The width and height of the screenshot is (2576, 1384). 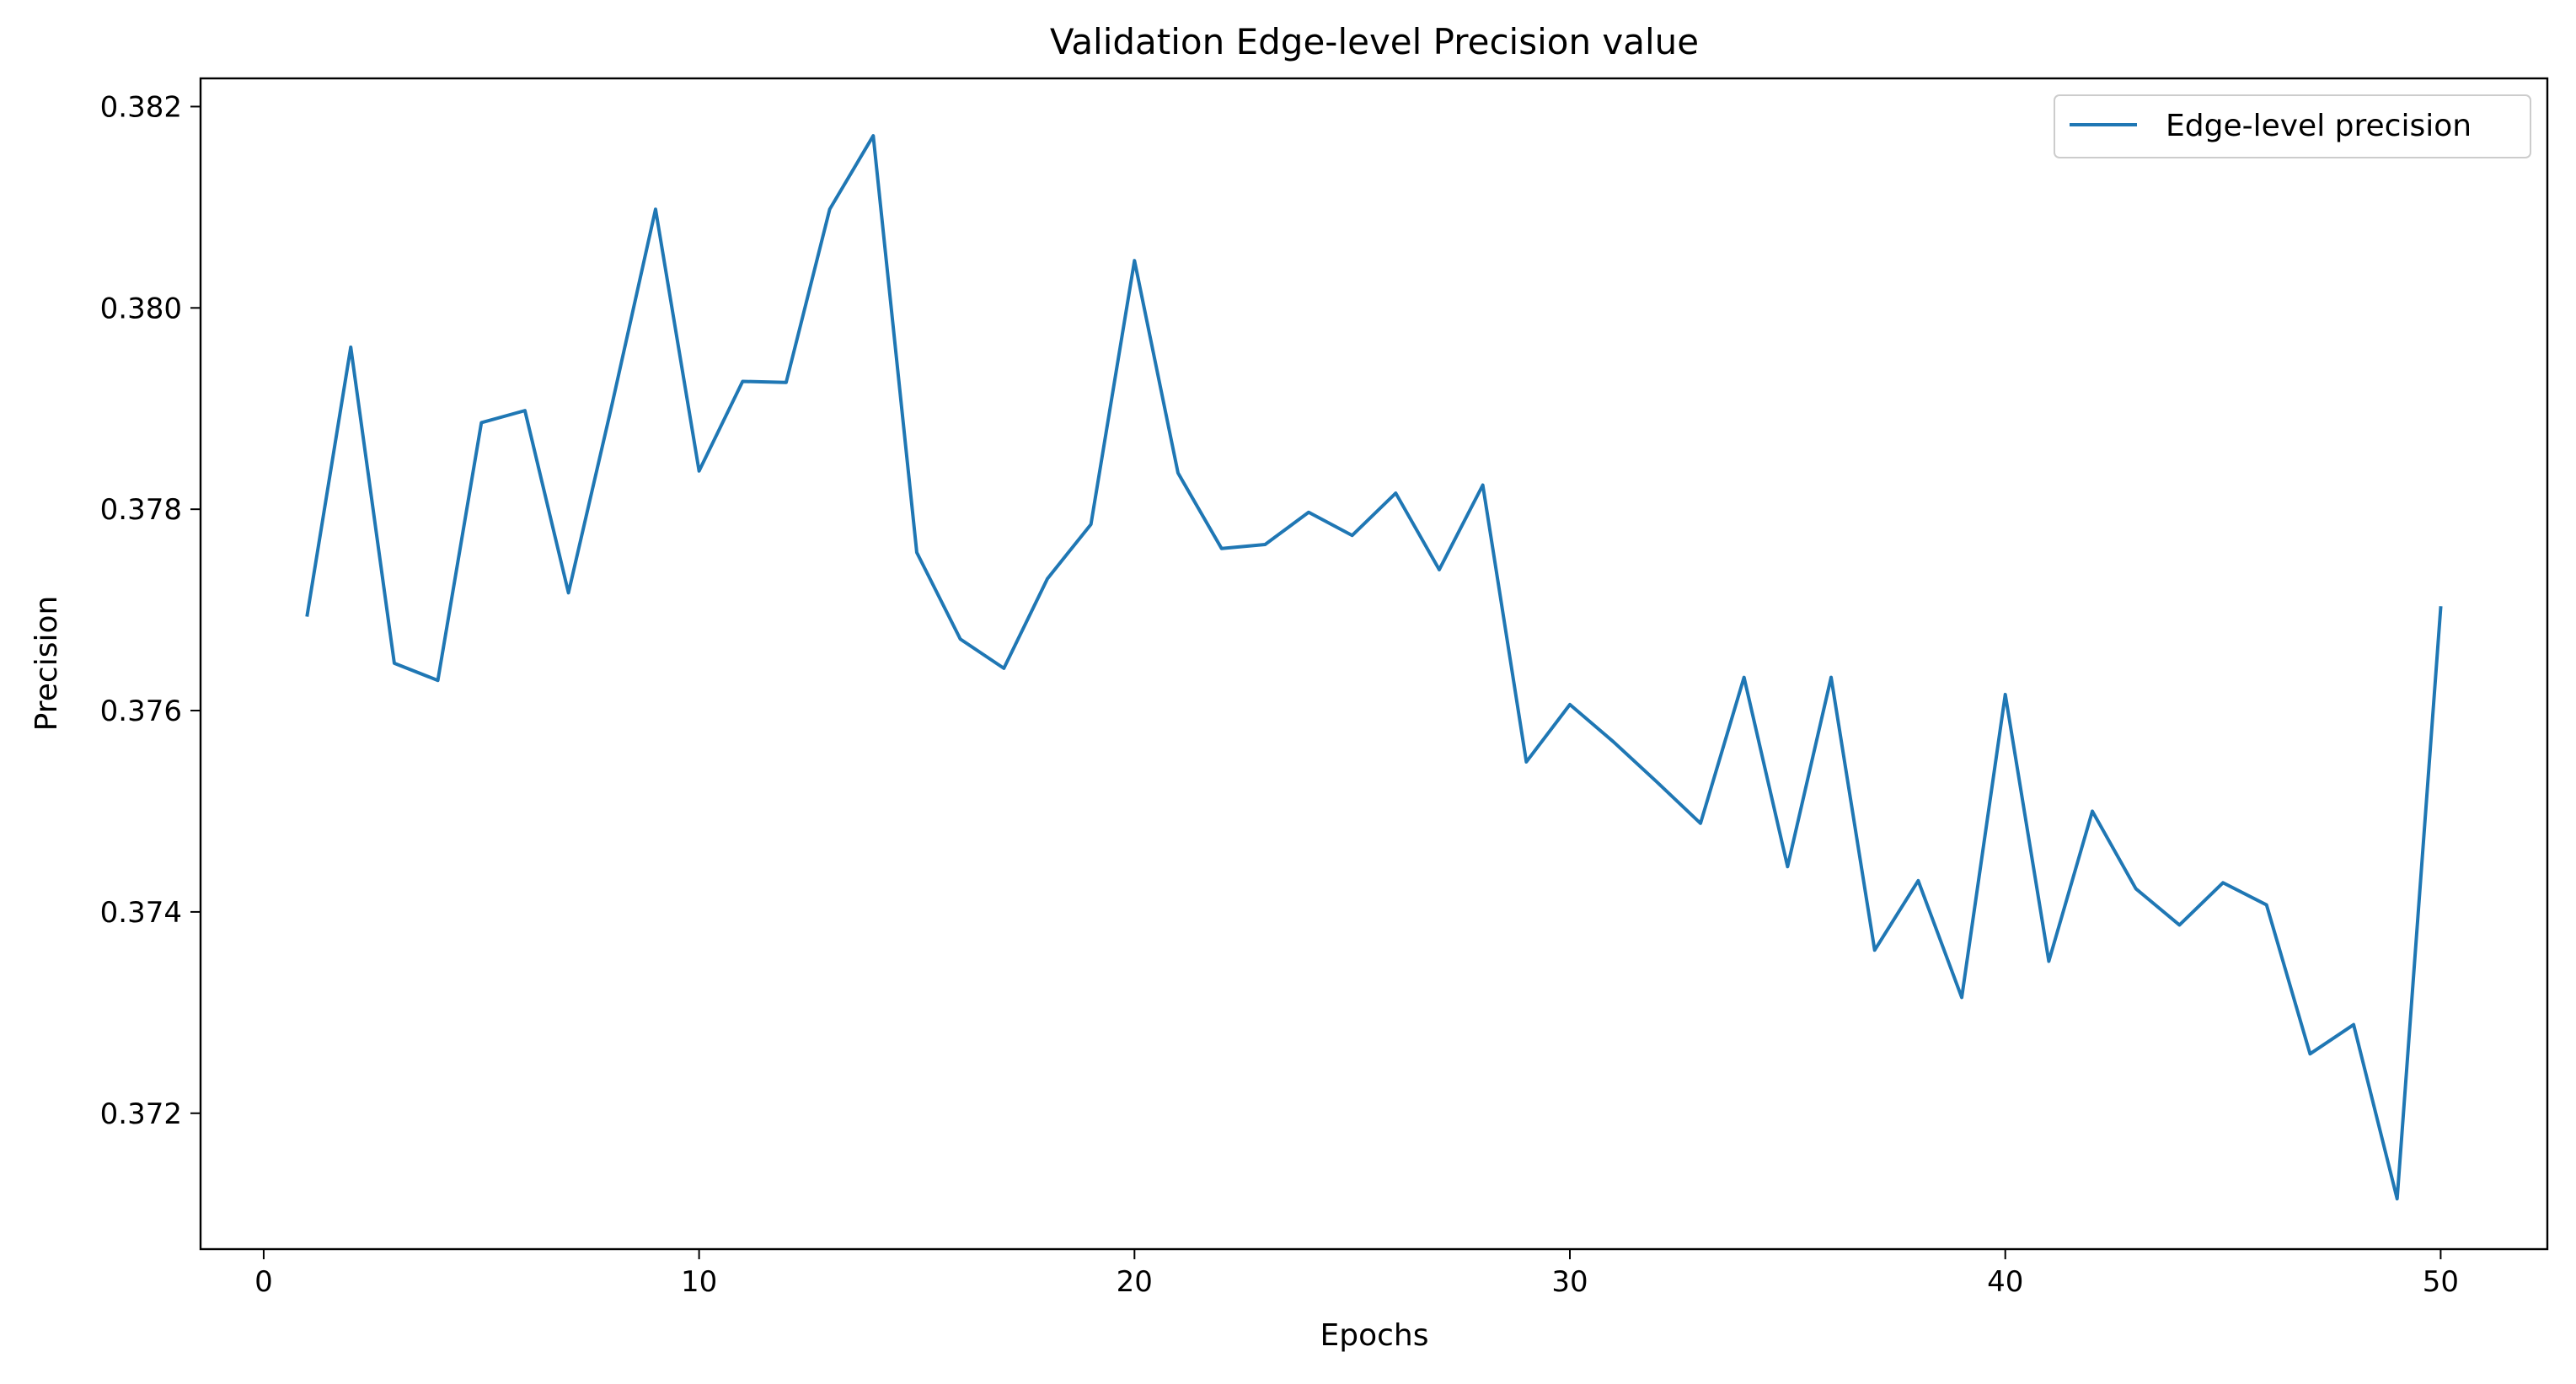 I want to click on x-tick-label: 10, so click(x=699, y=1282).